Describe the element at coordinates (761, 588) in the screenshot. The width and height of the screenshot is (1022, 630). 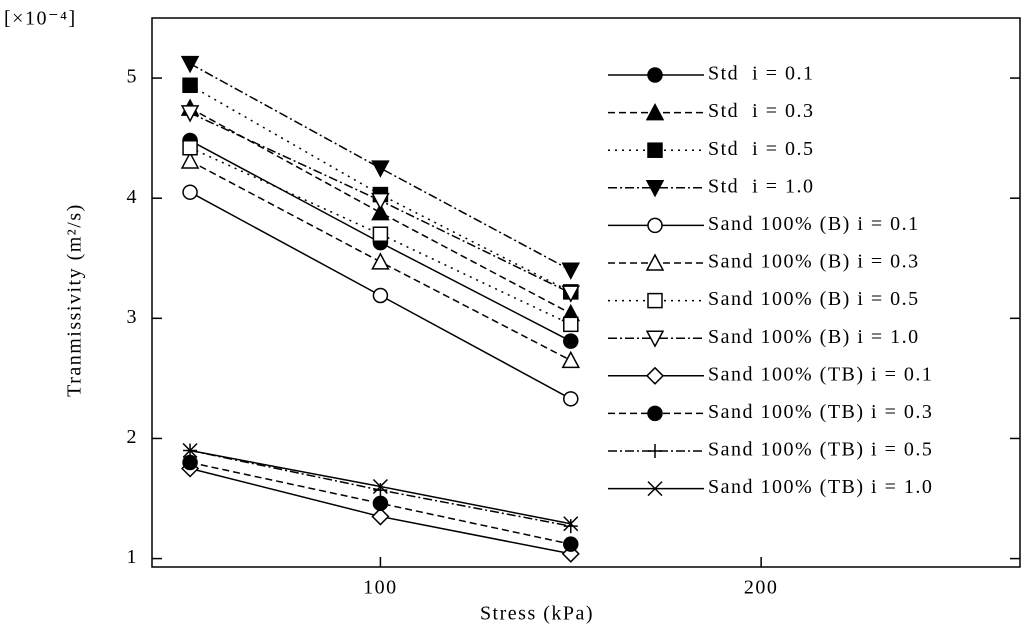
I see `x-tick-label: 200` at that location.